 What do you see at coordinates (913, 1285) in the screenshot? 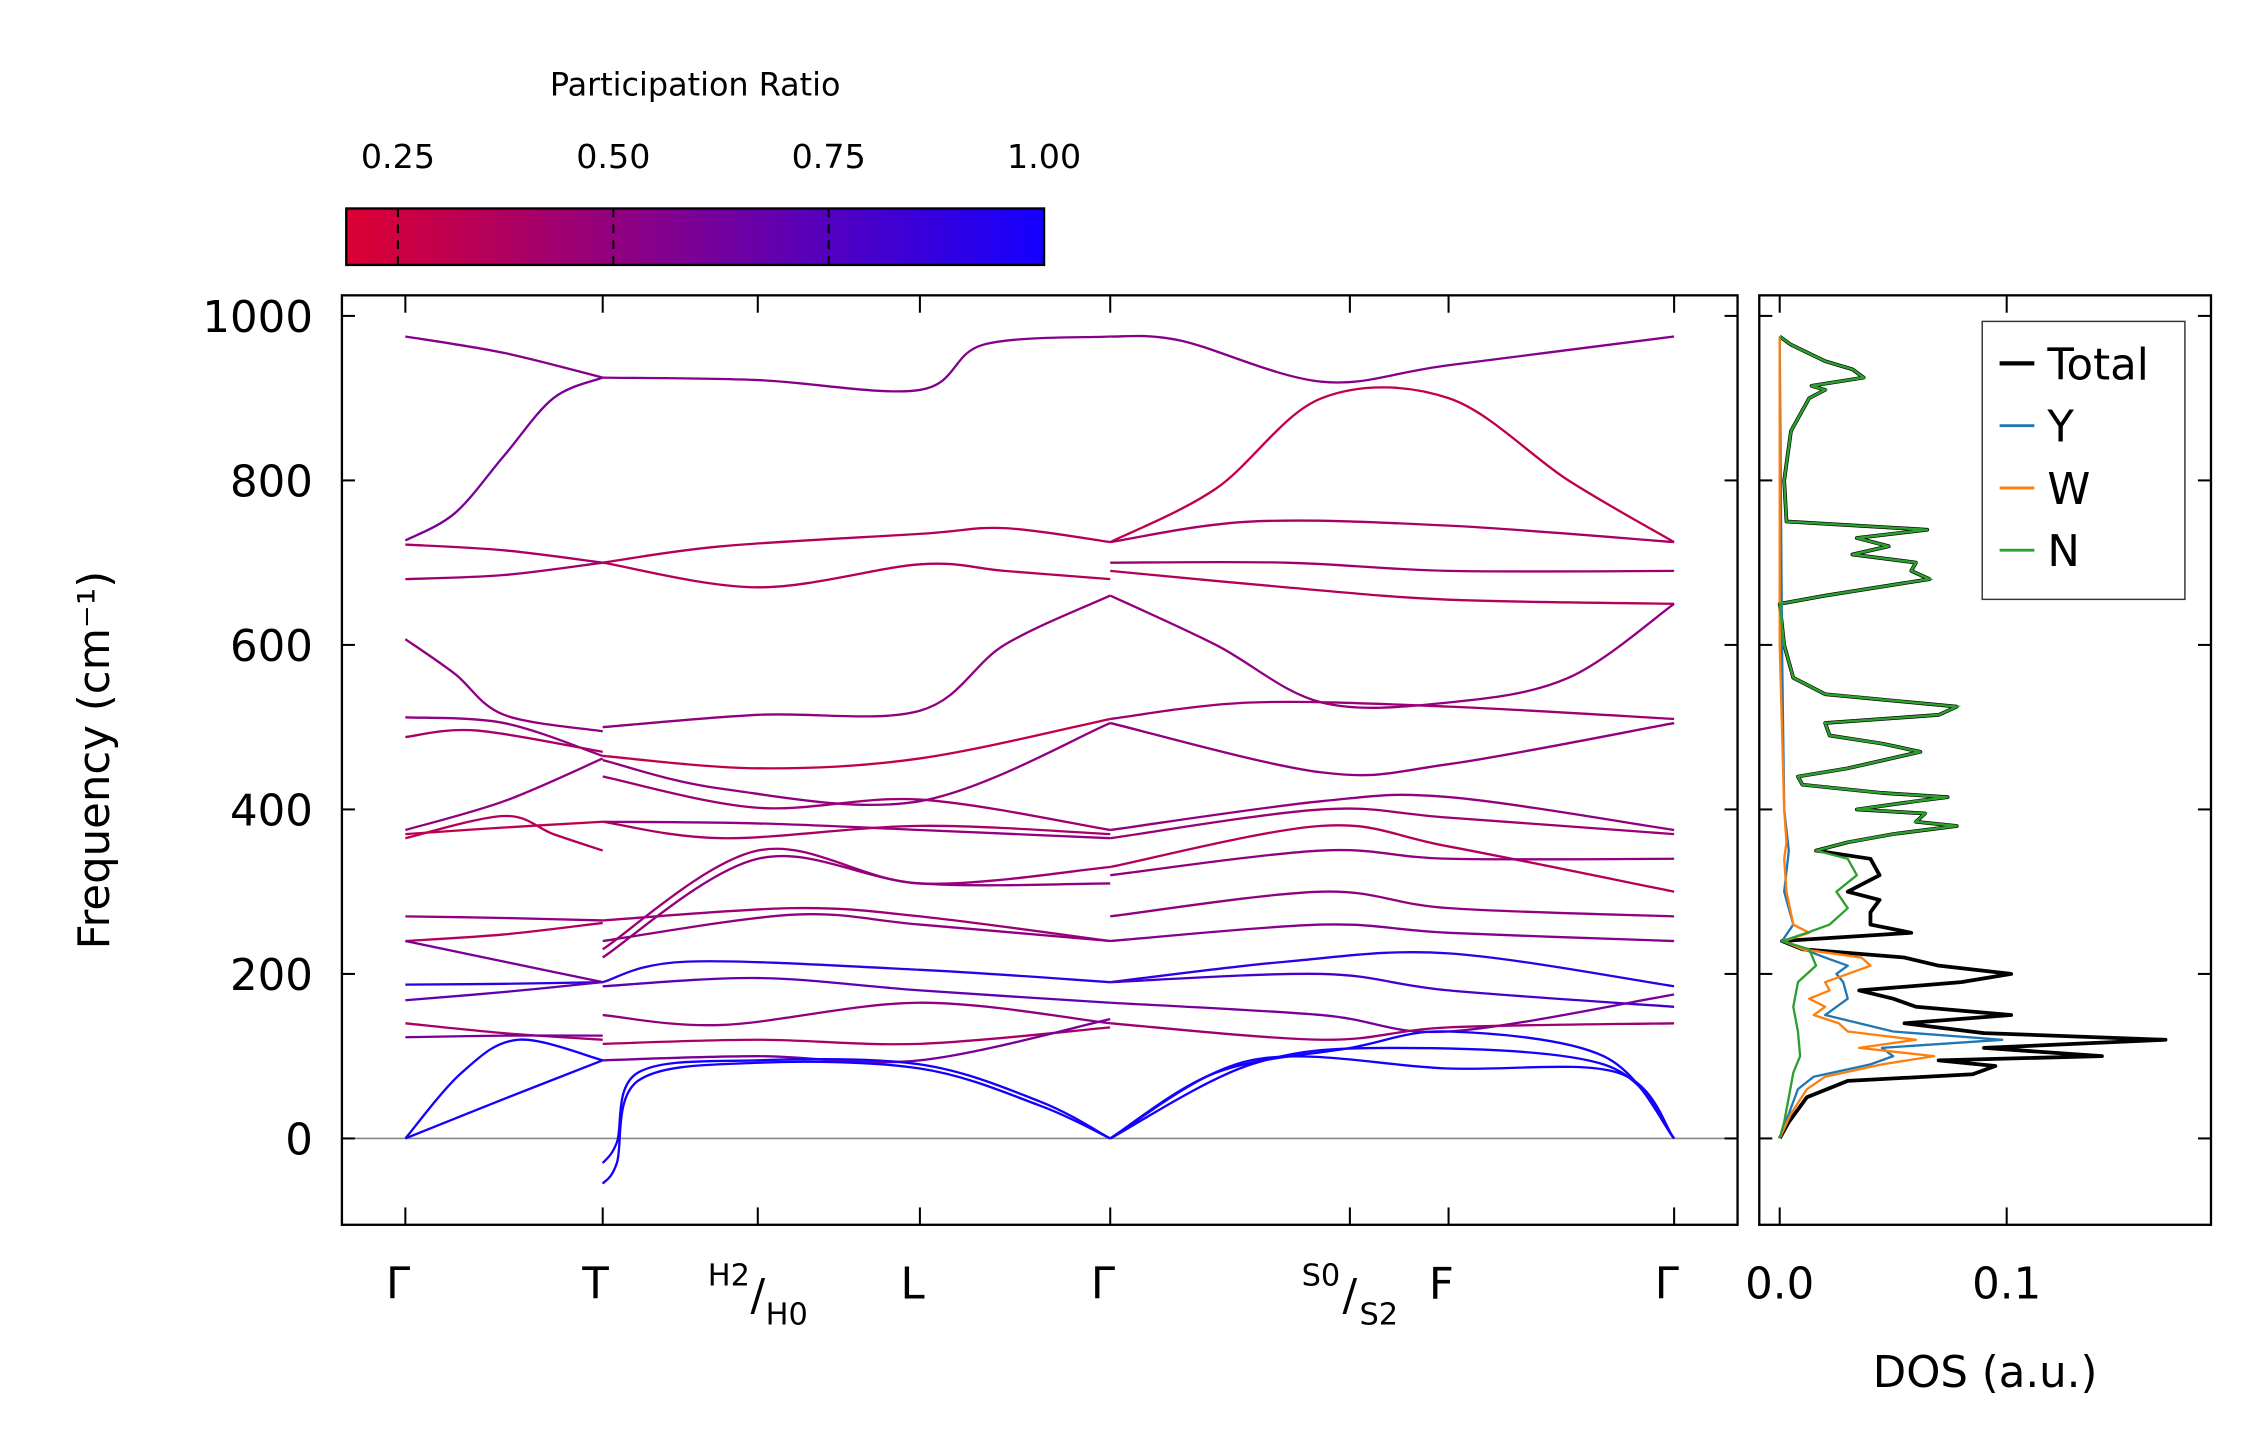
I see `high-symmetry-point-label: L` at bounding box center [913, 1285].